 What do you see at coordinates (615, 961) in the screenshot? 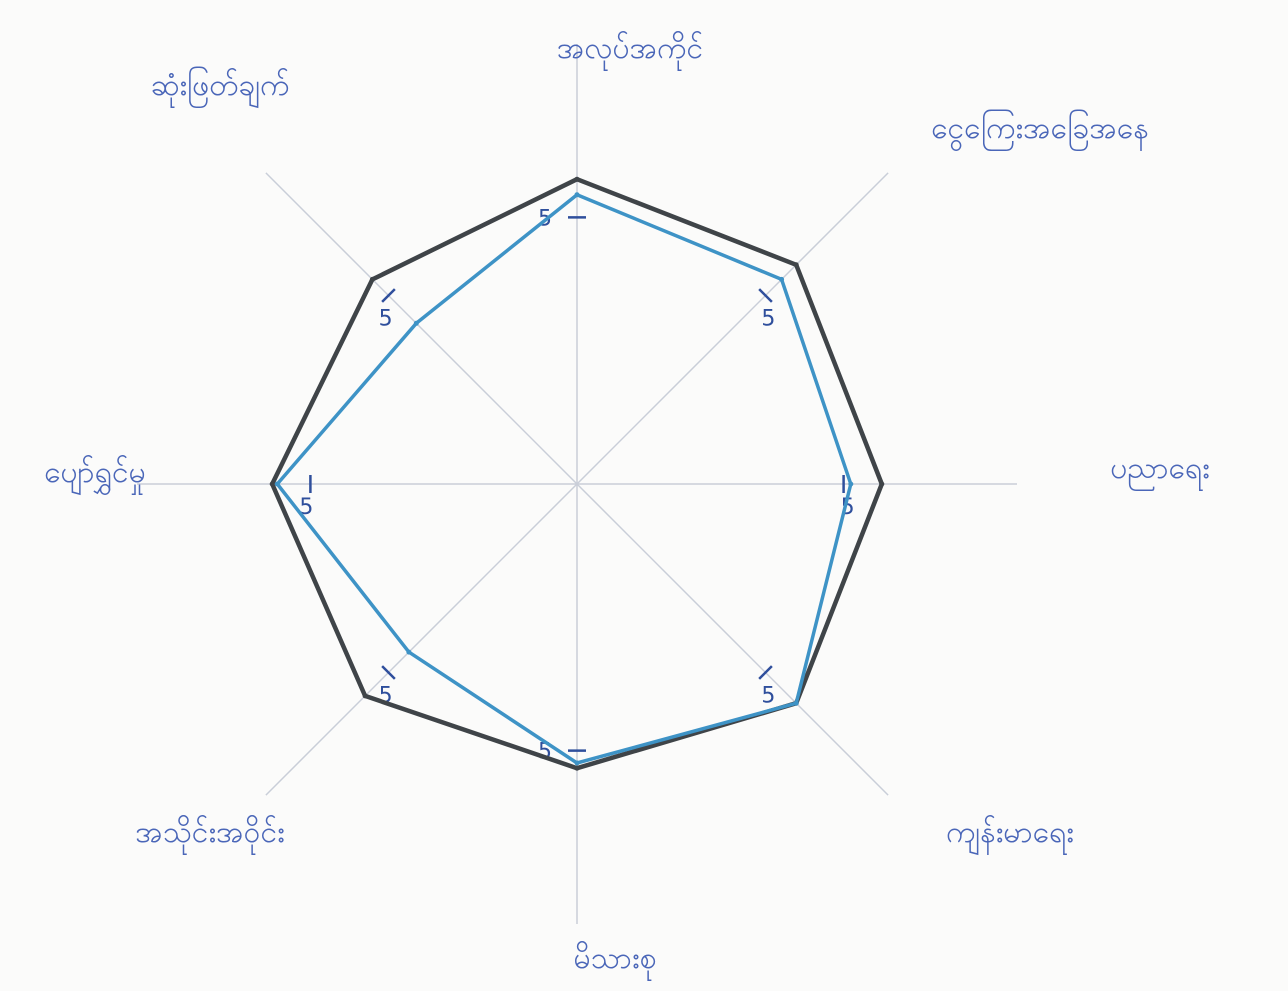
I see `axis-label-5: မိသားစု` at bounding box center [615, 961].